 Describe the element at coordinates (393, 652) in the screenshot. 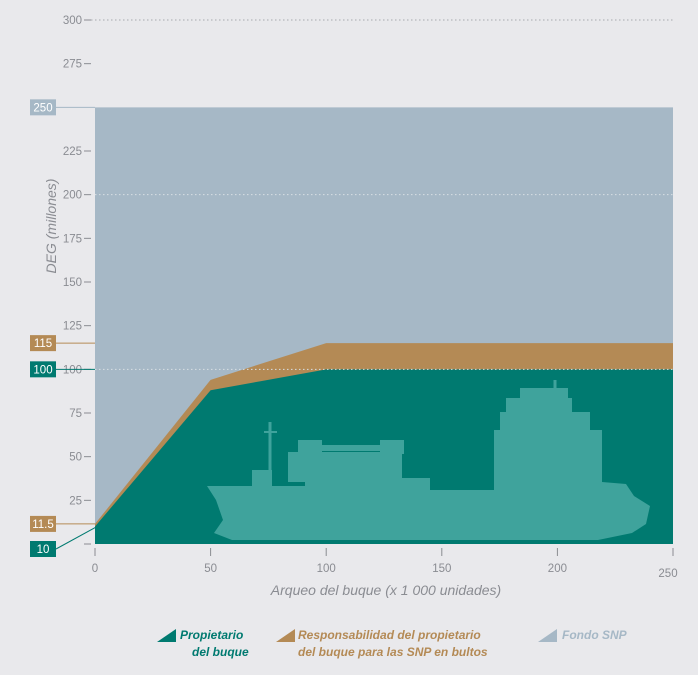

I see `legend-label: del buque para las SNP en bultos` at that location.